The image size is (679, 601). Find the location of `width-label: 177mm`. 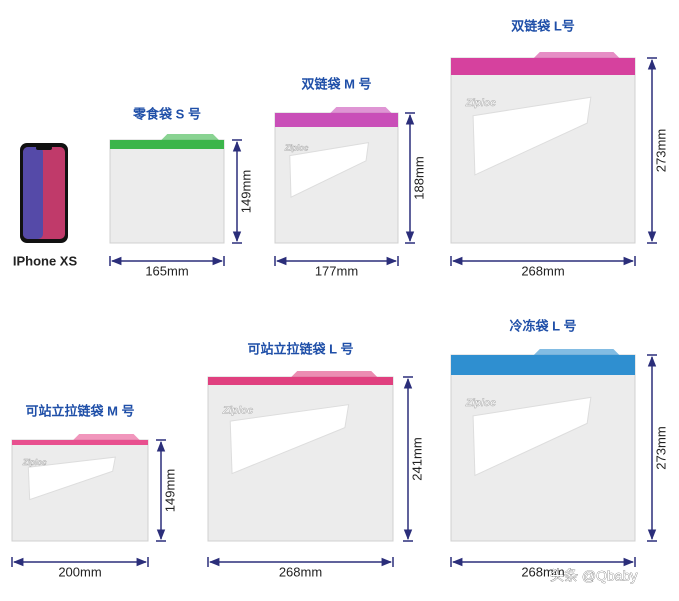

width-label: 177mm is located at coordinates (336, 270).